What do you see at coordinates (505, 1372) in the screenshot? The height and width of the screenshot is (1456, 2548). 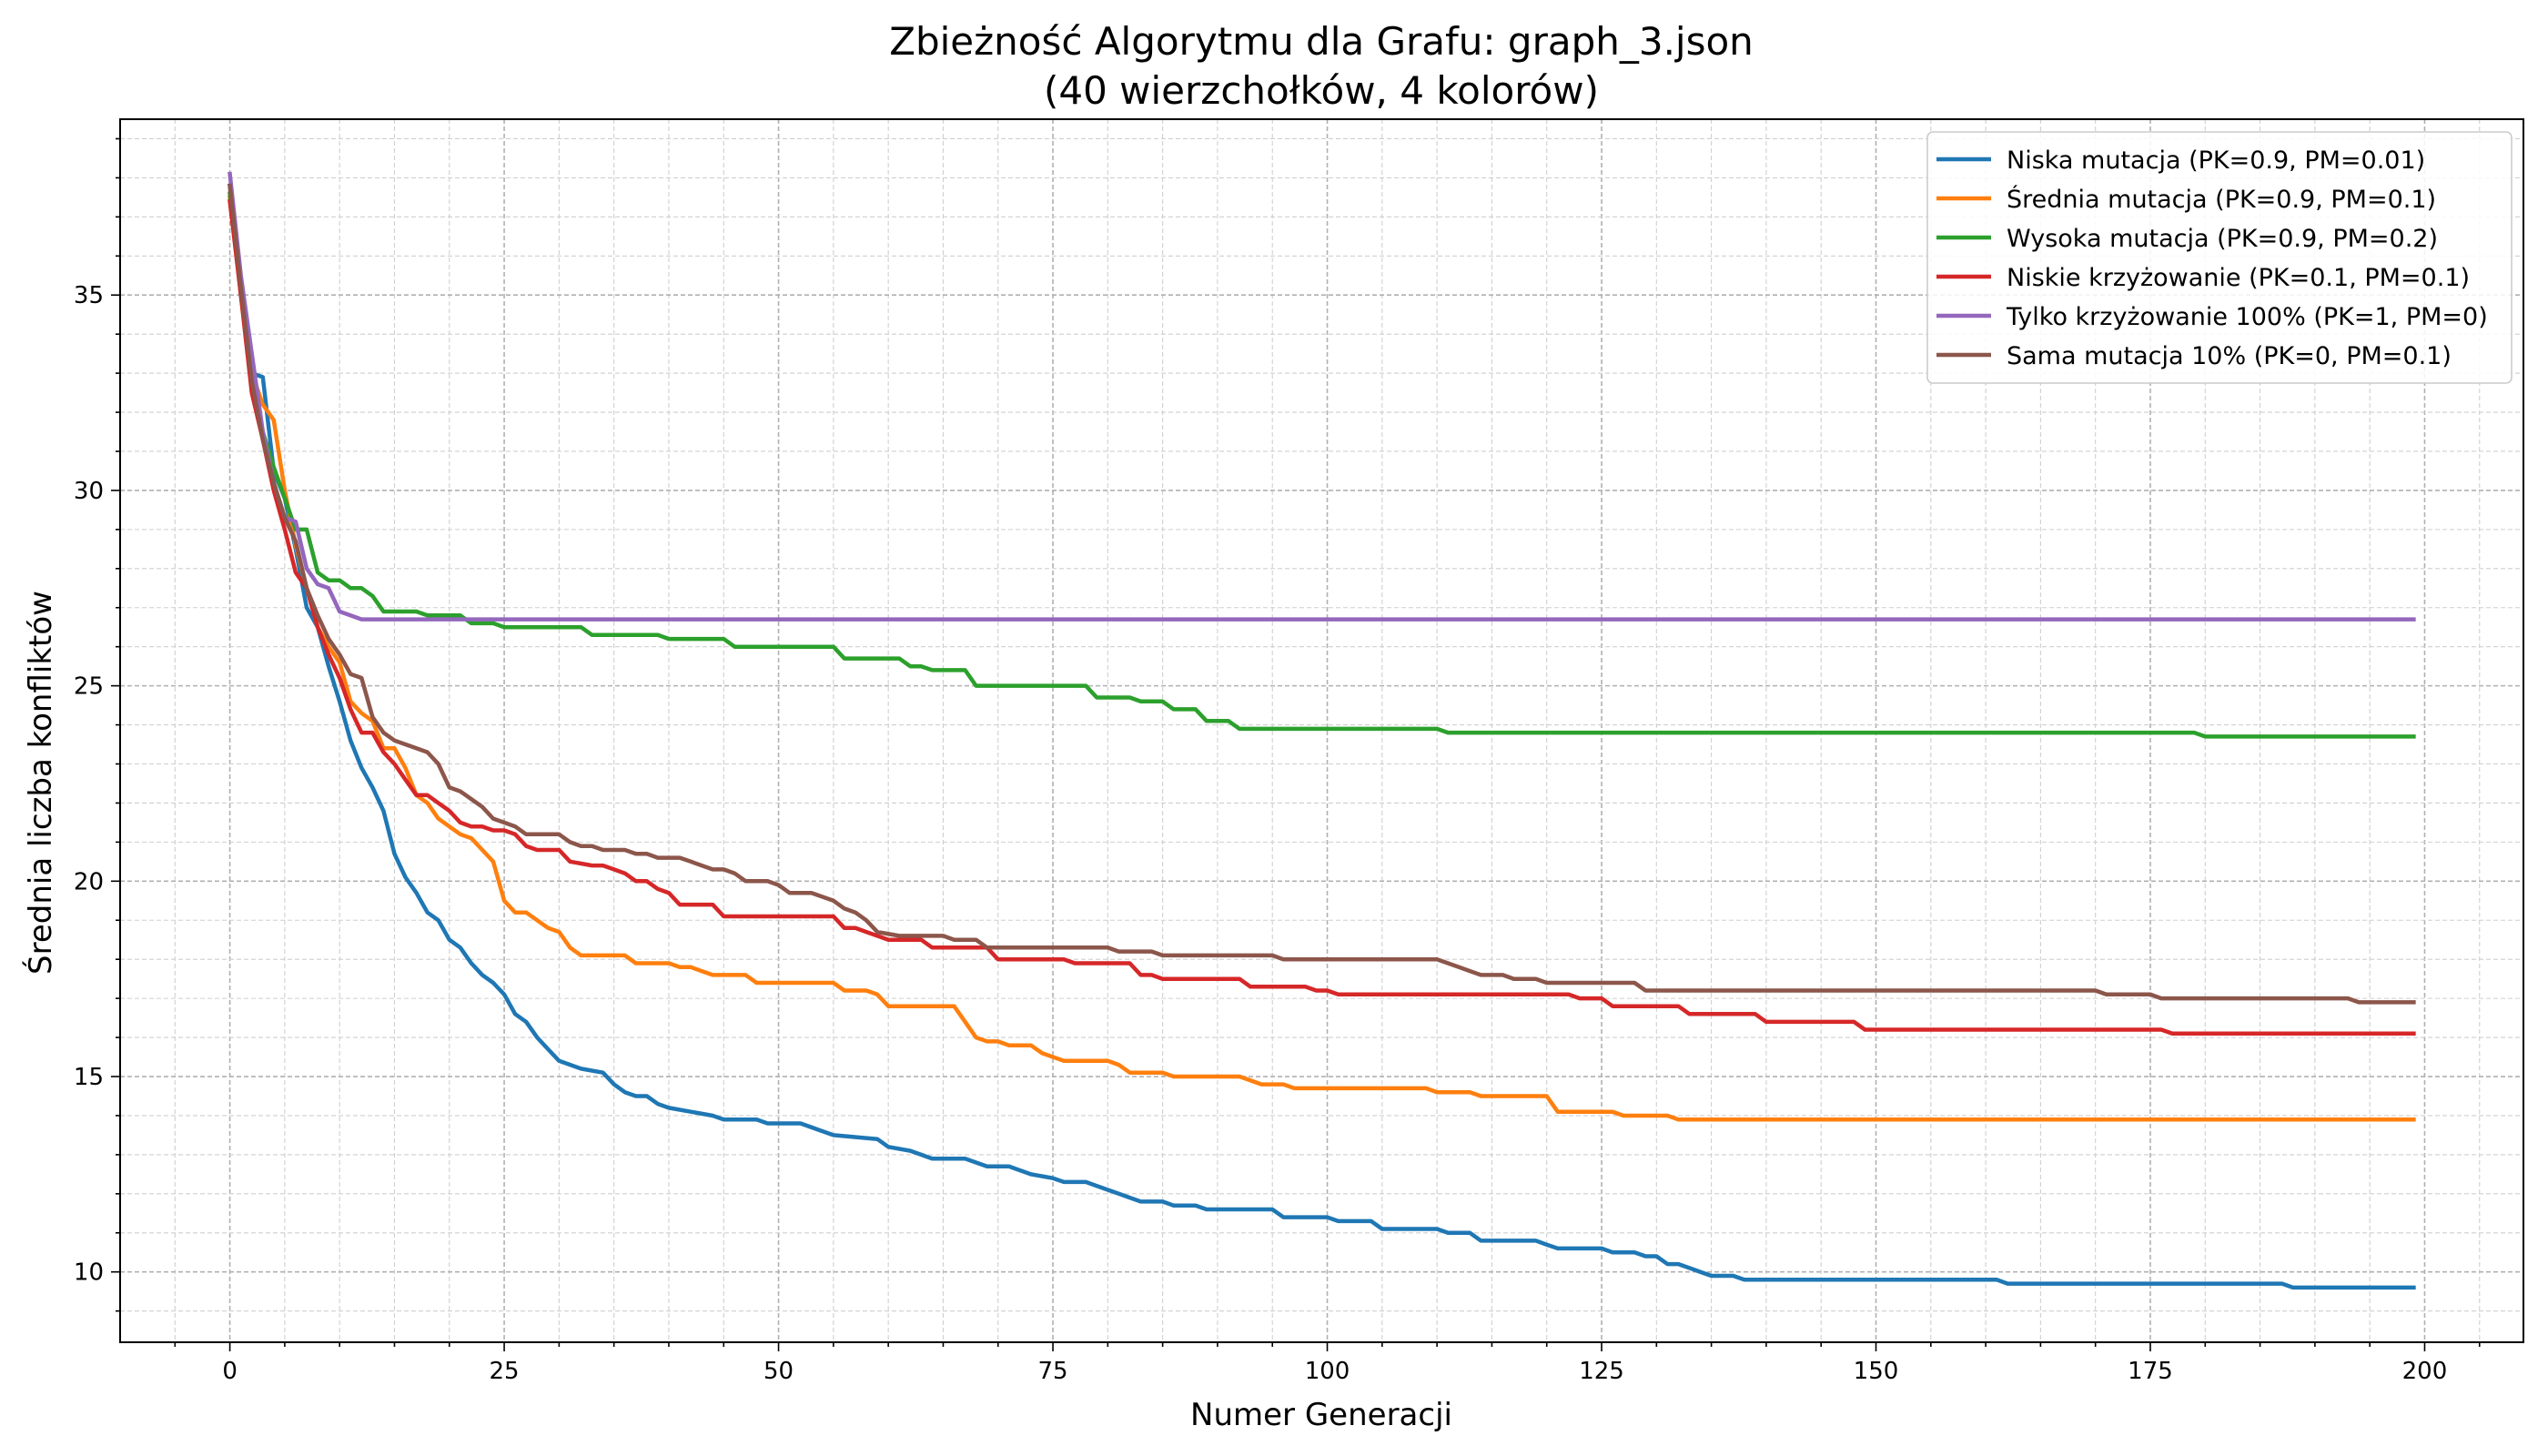 I see `x-tick-label: 25` at bounding box center [505, 1372].